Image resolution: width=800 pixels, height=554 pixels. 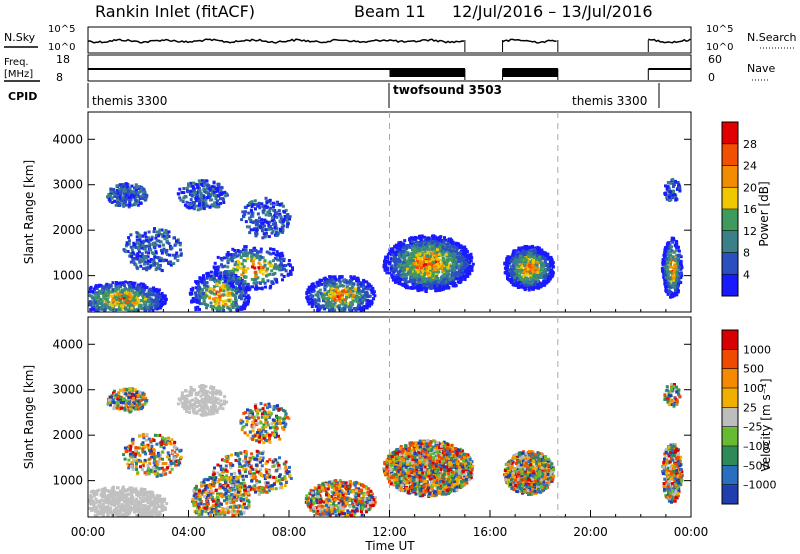 I want to click on freq-panel: Freq. [MHz] 18 8 60 0 Nave, so click(x=389, y=68).